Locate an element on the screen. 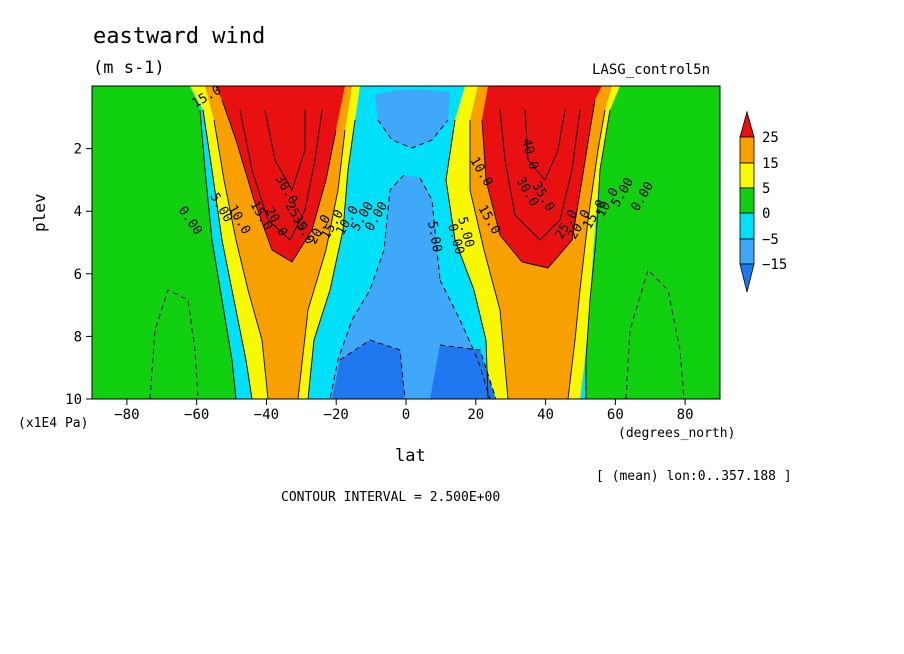 The height and width of the screenshot is (654, 904). x-axis-unit: (degrees_north) is located at coordinates (677, 433).